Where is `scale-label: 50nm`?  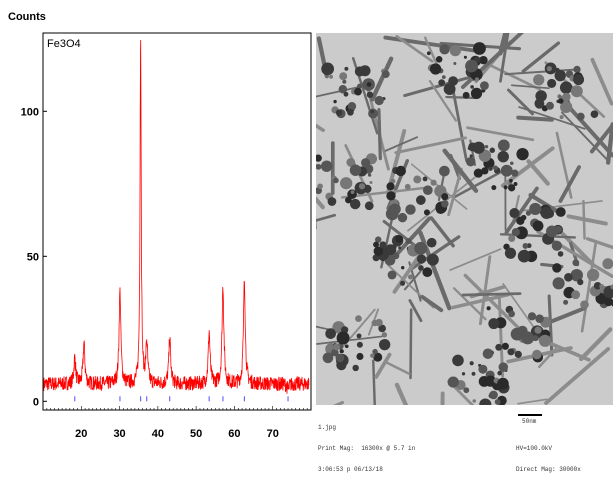
scale-label: 50nm is located at coordinates (529, 421).